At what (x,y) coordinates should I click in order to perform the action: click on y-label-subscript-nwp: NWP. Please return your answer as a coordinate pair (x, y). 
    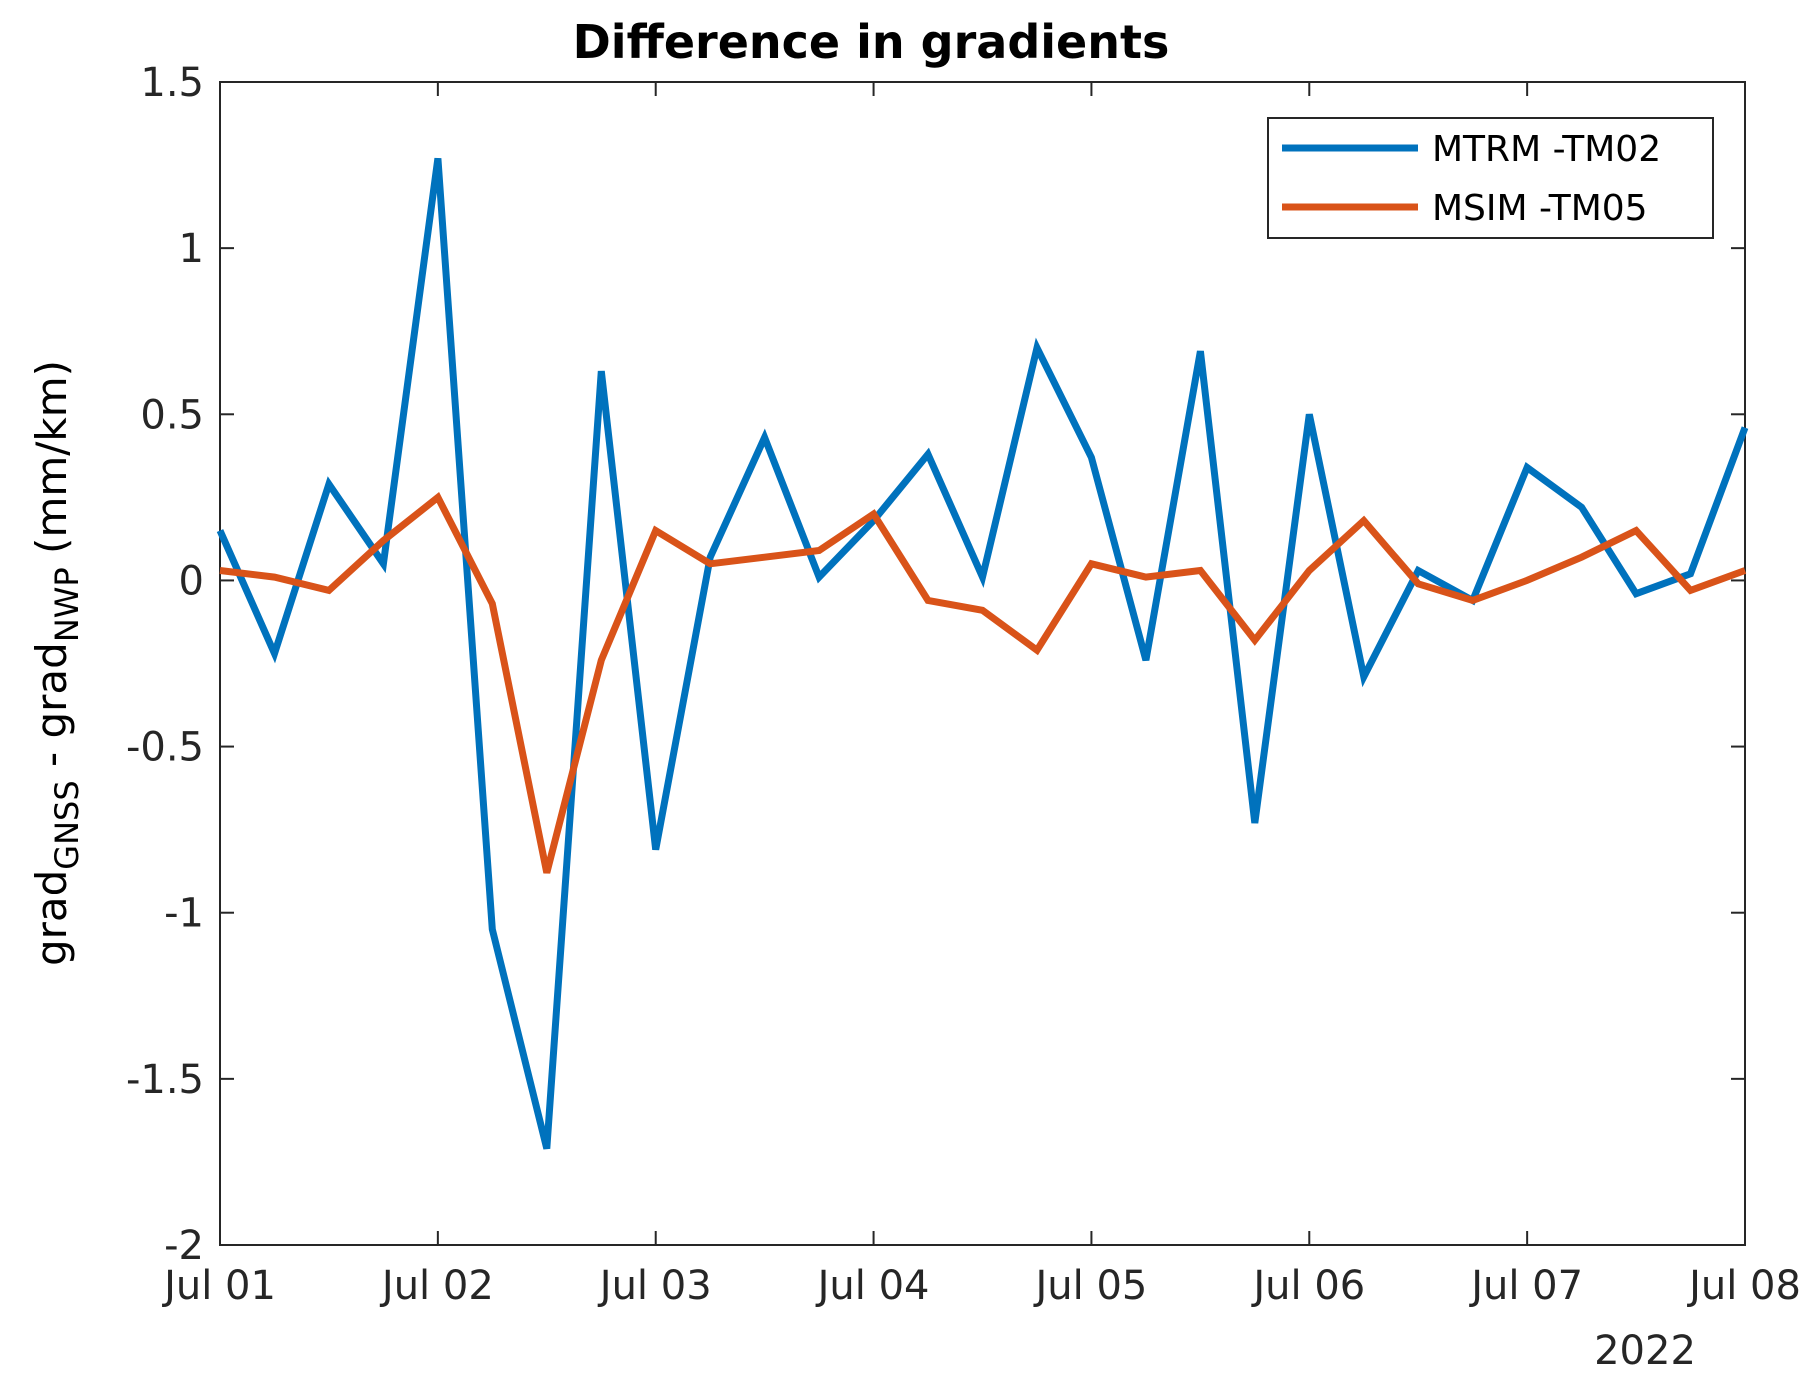
    Looking at the image, I should click on (67, 604).